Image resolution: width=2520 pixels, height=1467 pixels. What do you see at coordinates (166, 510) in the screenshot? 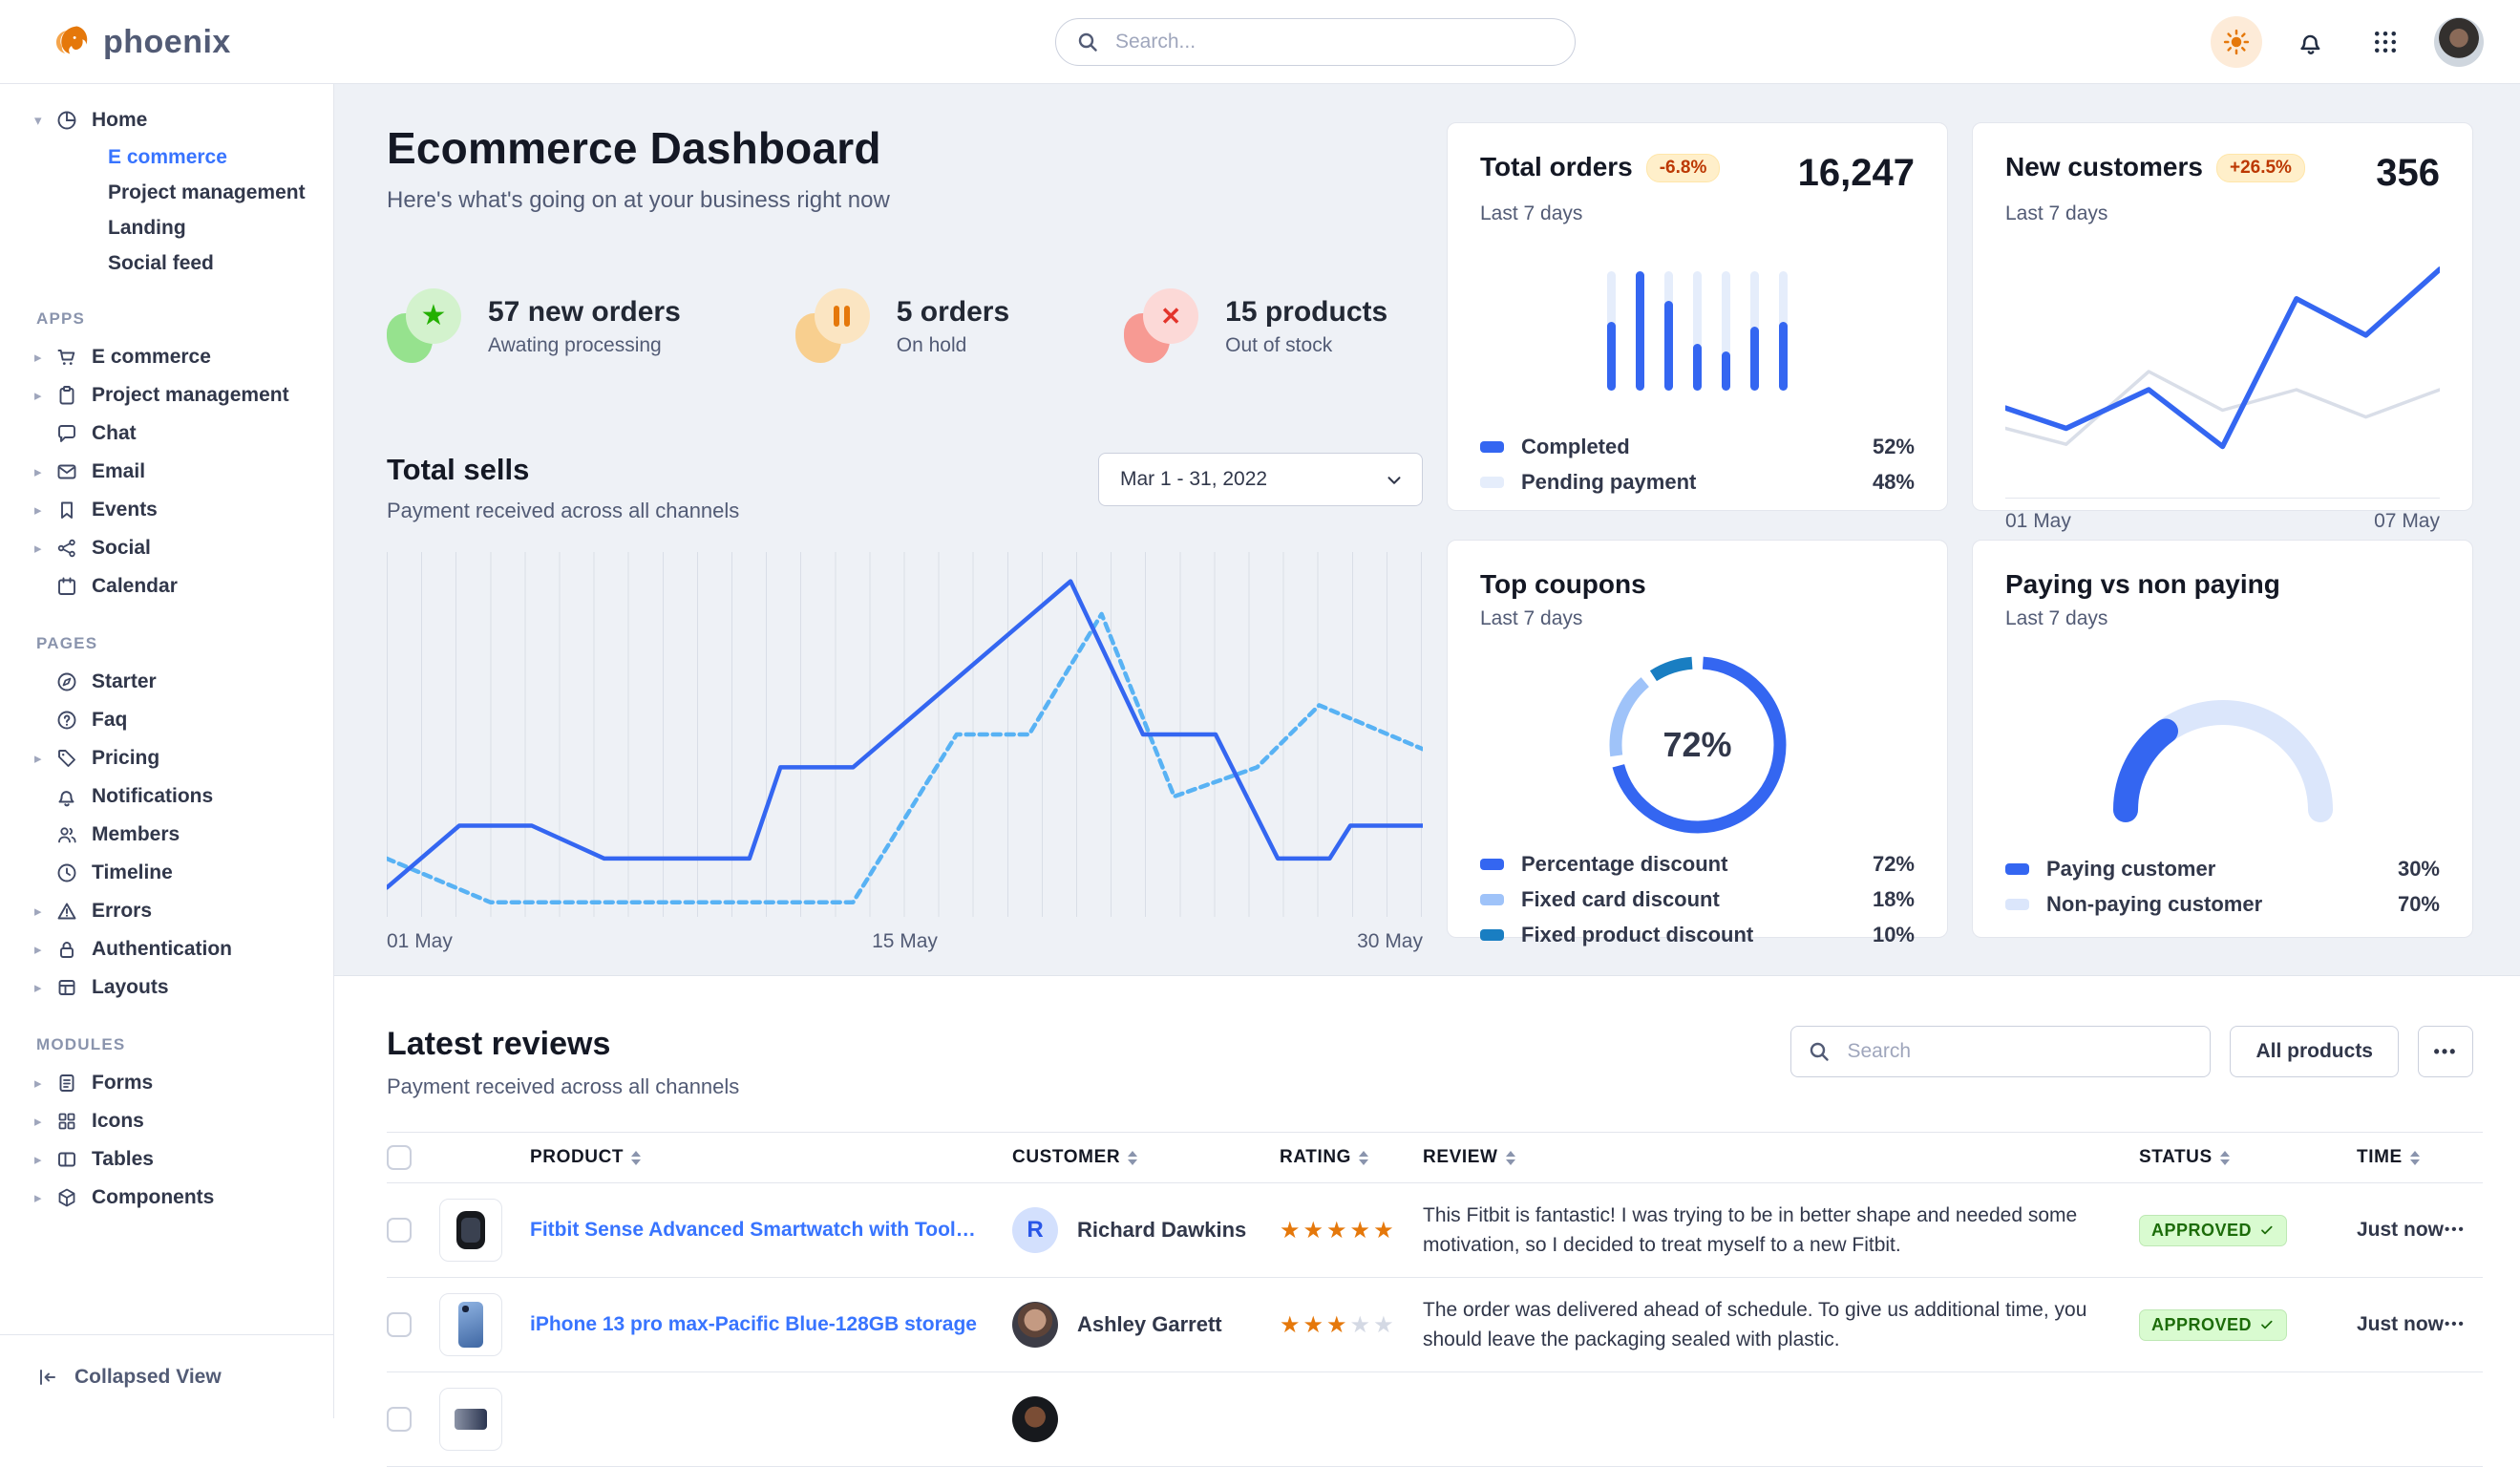
I see `sidebar-item-events: ▸Events` at bounding box center [166, 510].